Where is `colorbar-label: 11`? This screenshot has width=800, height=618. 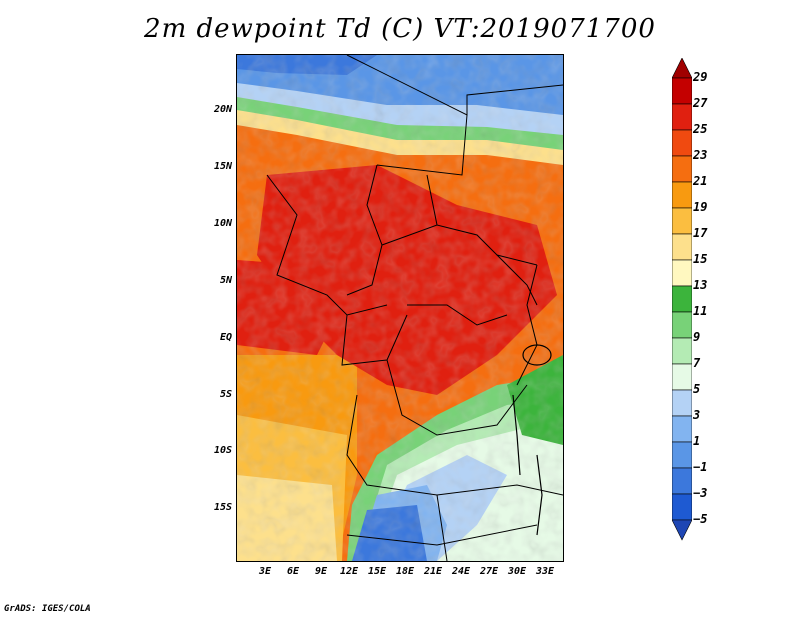
colorbar-label: 11 is located at coordinates (700, 311).